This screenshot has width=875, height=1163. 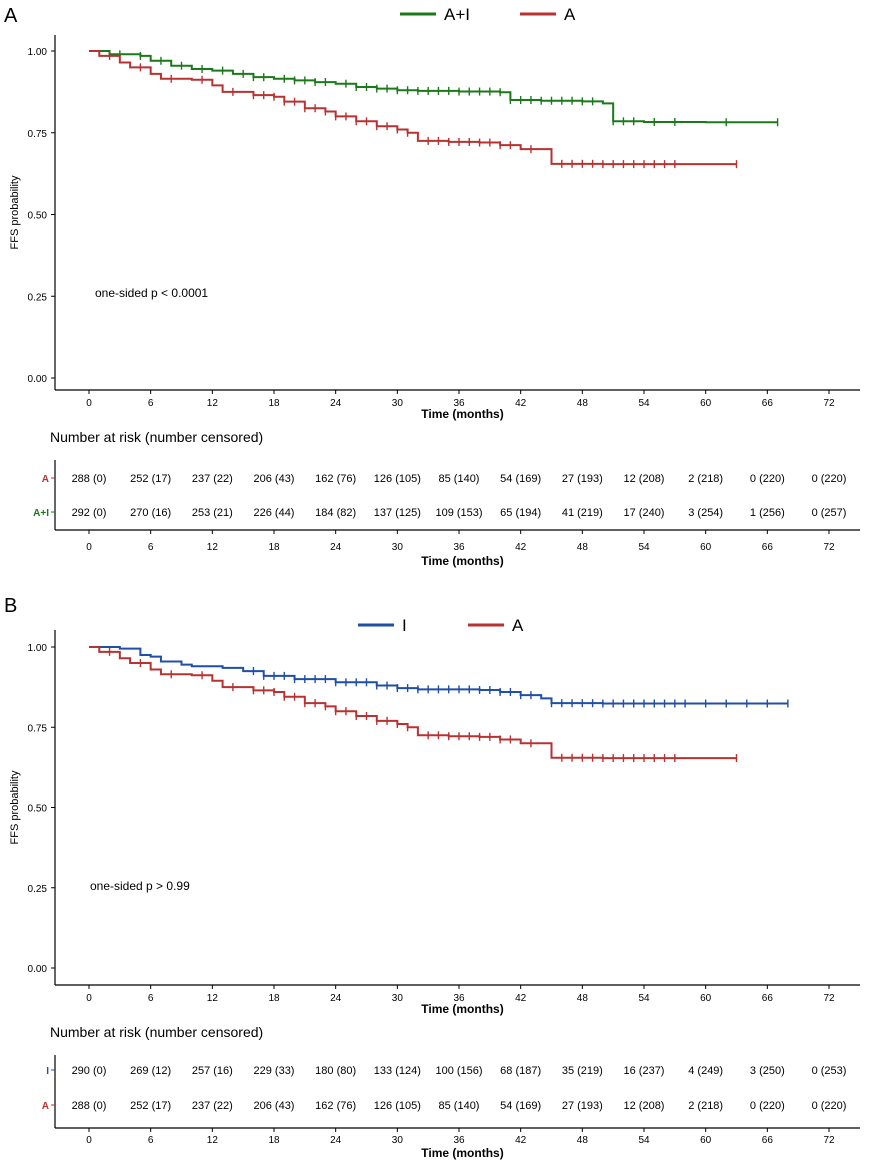 What do you see at coordinates (274, 513) in the screenshot?
I see `risk-cell: 226 (44)` at bounding box center [274, 513].